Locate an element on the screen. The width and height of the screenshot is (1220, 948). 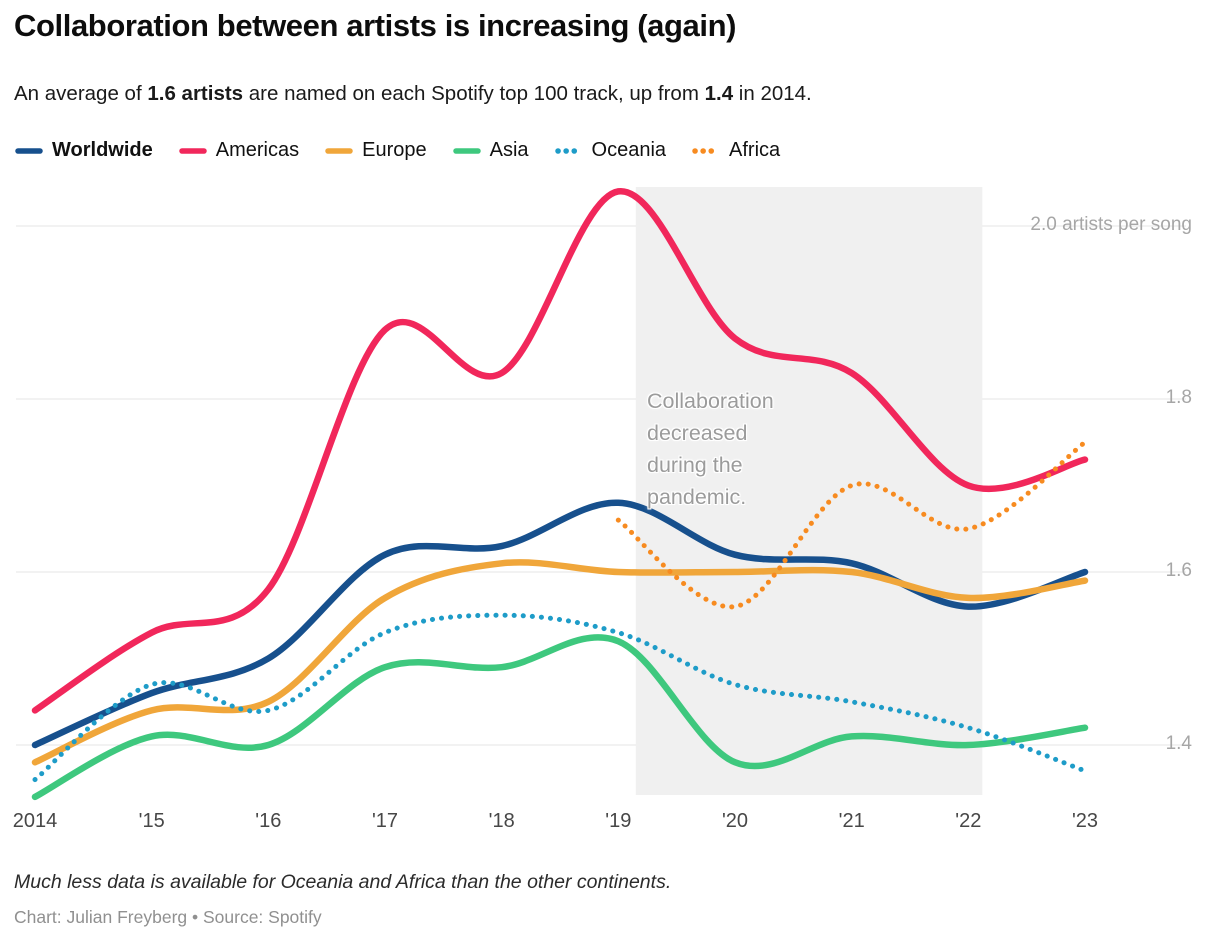
legend-item-asia: Asia is located at coordinates (490, 150).